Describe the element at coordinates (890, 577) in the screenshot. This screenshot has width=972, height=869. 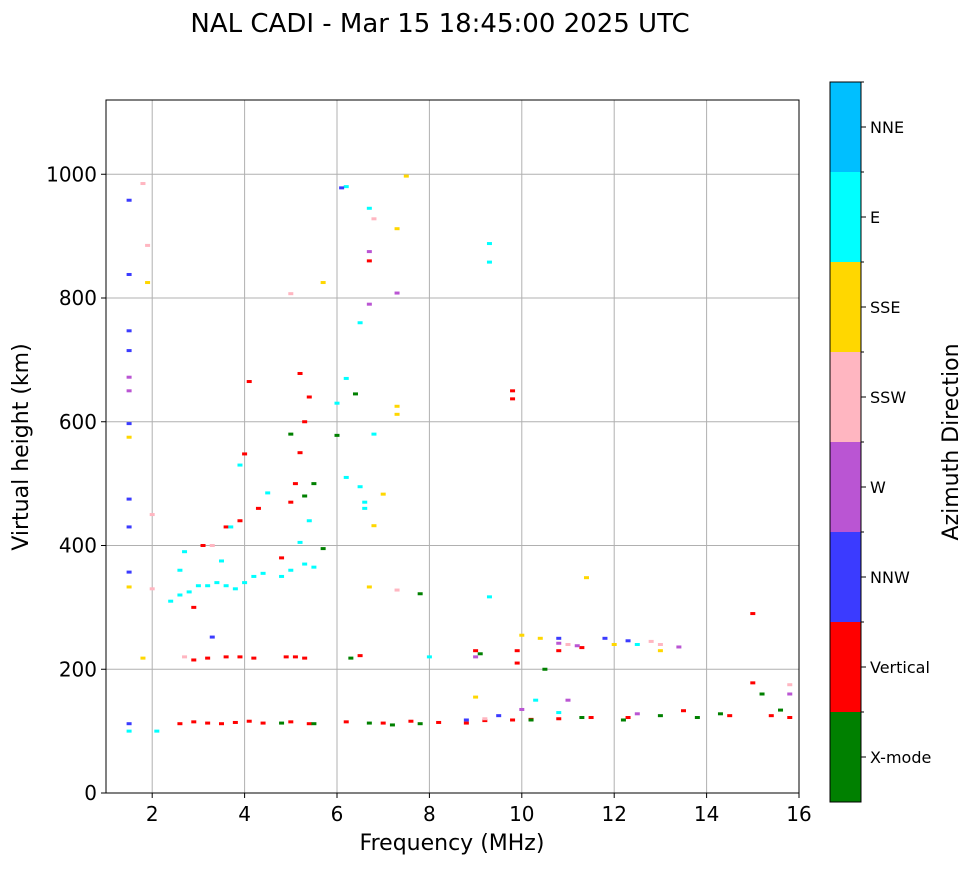
I see `colorbar-label-nnw: NNW` at that location.